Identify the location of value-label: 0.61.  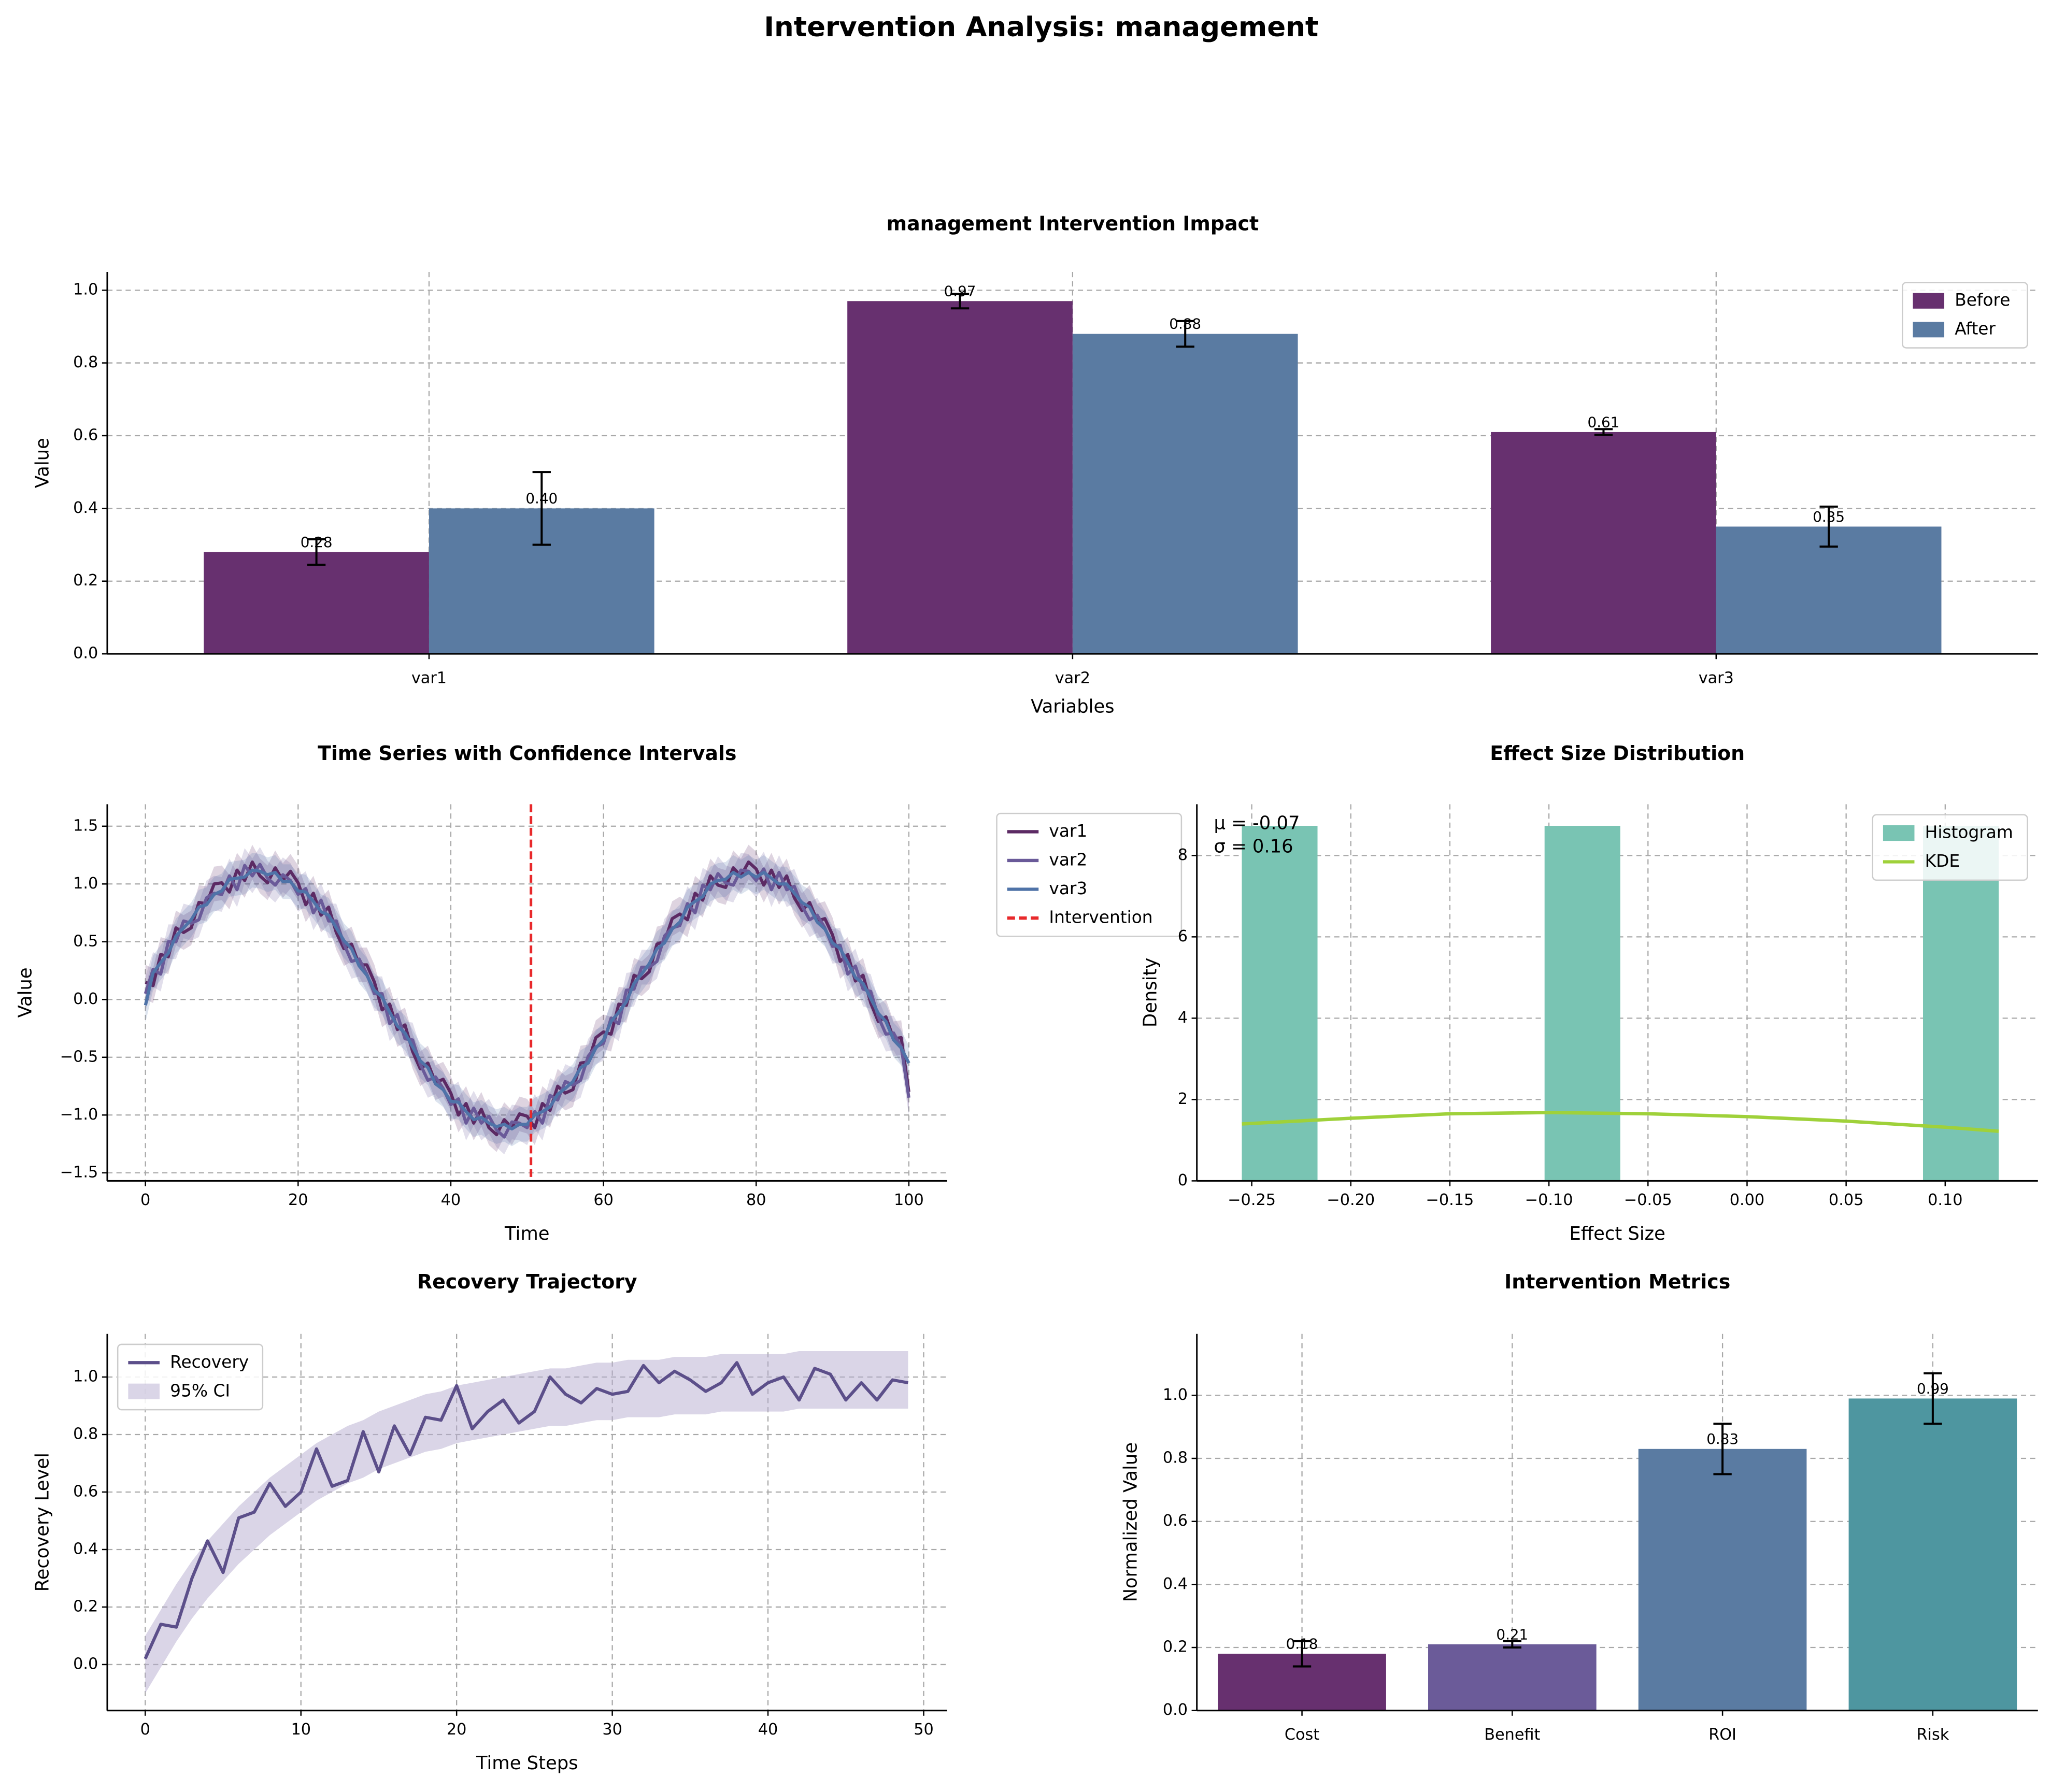
(1604, 422).